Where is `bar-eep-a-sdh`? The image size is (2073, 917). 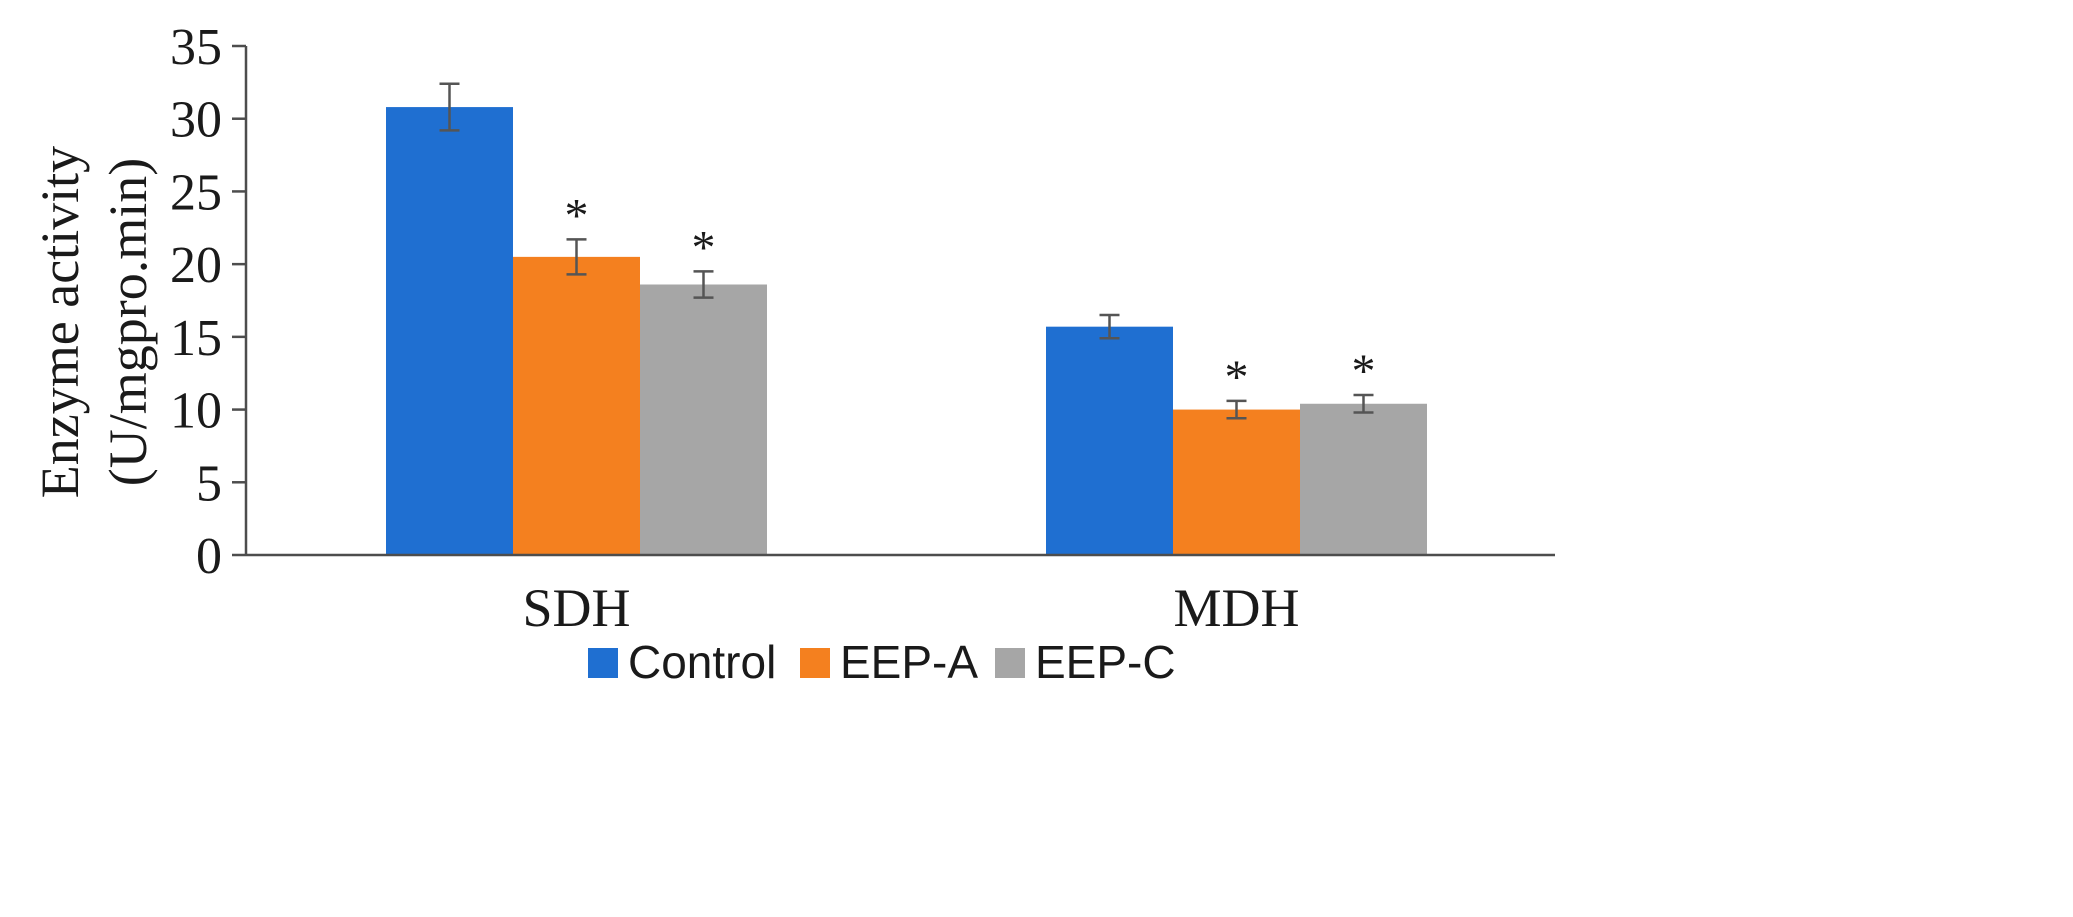
bar-eep-a-sdh is located at coordinates (576, 405).